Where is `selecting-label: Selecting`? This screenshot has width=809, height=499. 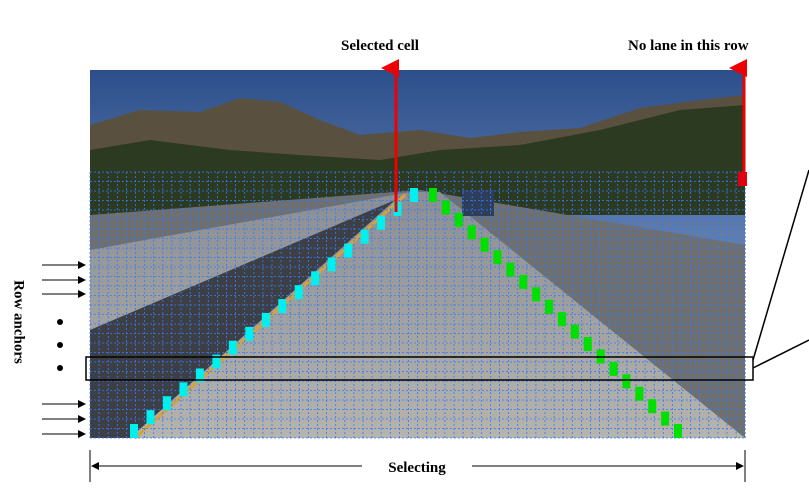
selecting-label: Selecting is located at coordinates (417, 468).